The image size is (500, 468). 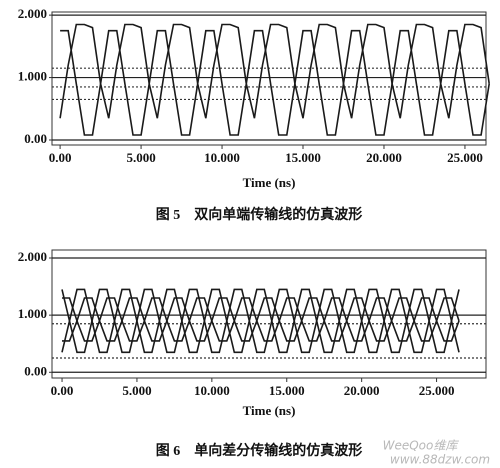 I want to click on watermark: www.88dzw.com, so click(x=440, y=460).